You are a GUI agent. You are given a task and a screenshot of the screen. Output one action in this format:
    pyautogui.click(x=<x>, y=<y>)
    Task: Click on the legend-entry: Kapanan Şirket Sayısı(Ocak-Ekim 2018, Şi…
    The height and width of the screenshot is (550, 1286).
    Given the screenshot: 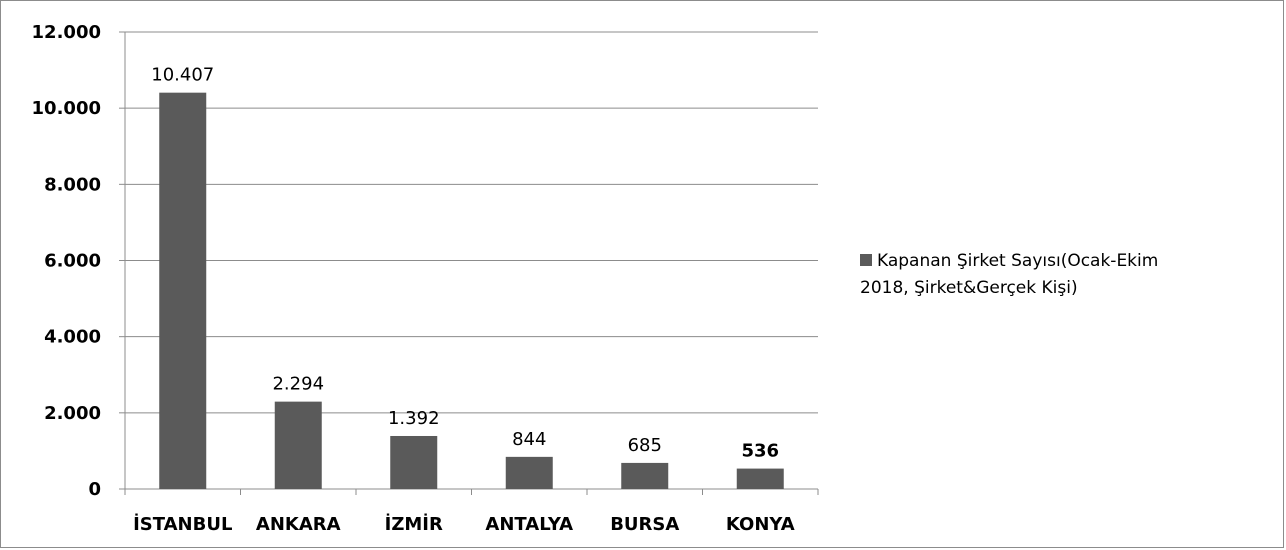 What is the action you would take?
    pyautogui.click(x=1070, y=275)
    